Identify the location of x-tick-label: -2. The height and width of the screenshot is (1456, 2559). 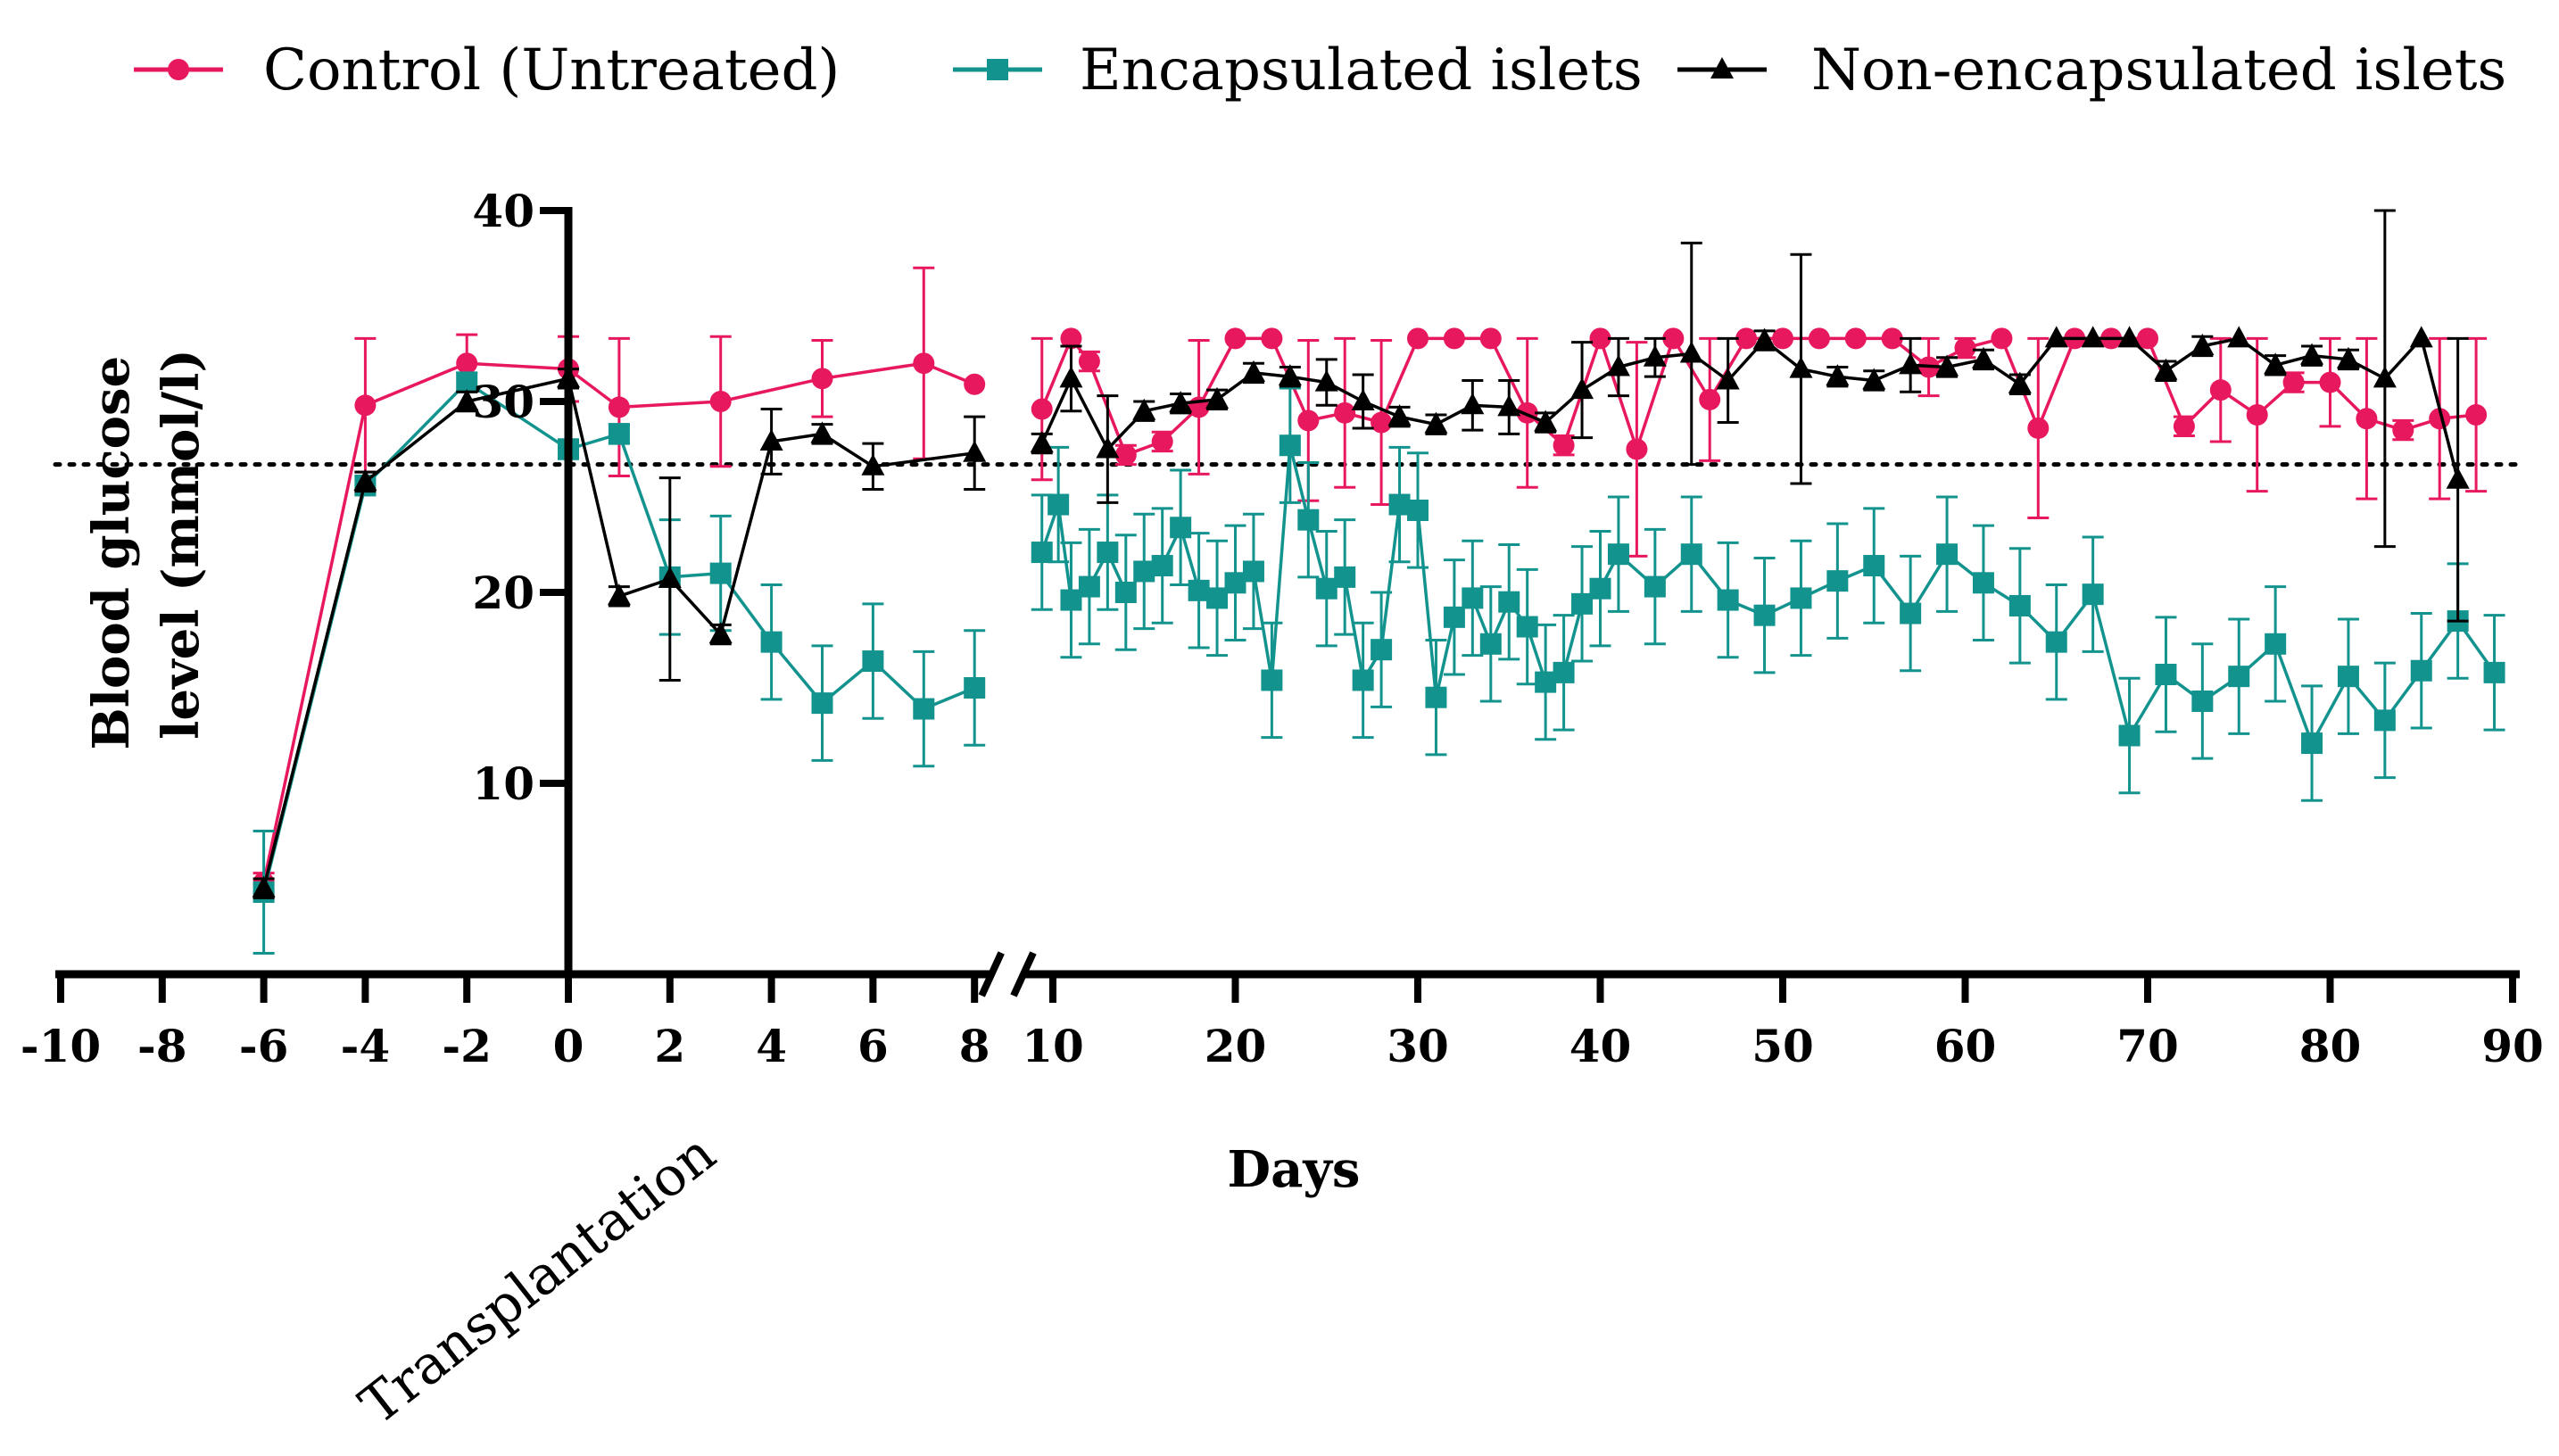
(467, 1046).